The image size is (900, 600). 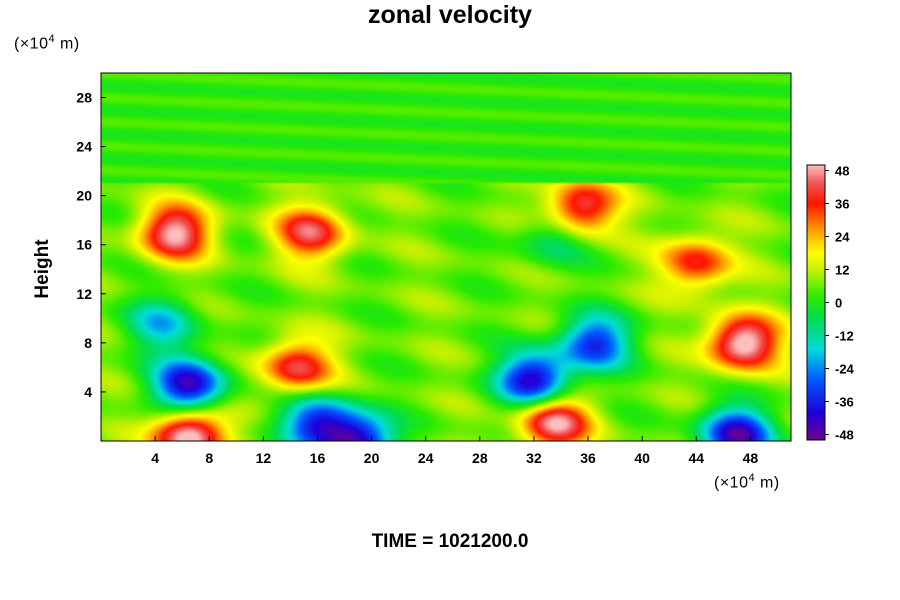 I want to click on colorbar-tick-label: 0, so click(x=838, y=303).